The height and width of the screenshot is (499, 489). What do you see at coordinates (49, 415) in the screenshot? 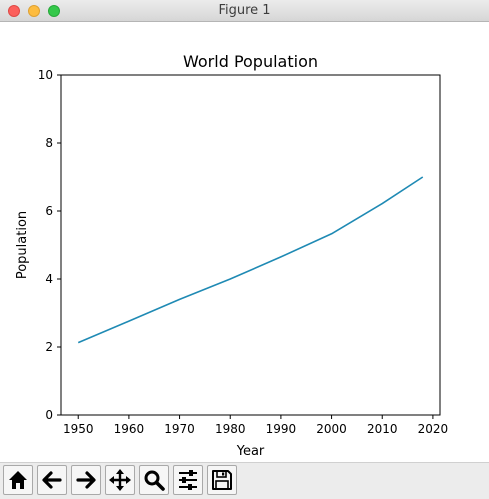
I see `y-tick-label: 0` at bounding box center [49, 415].